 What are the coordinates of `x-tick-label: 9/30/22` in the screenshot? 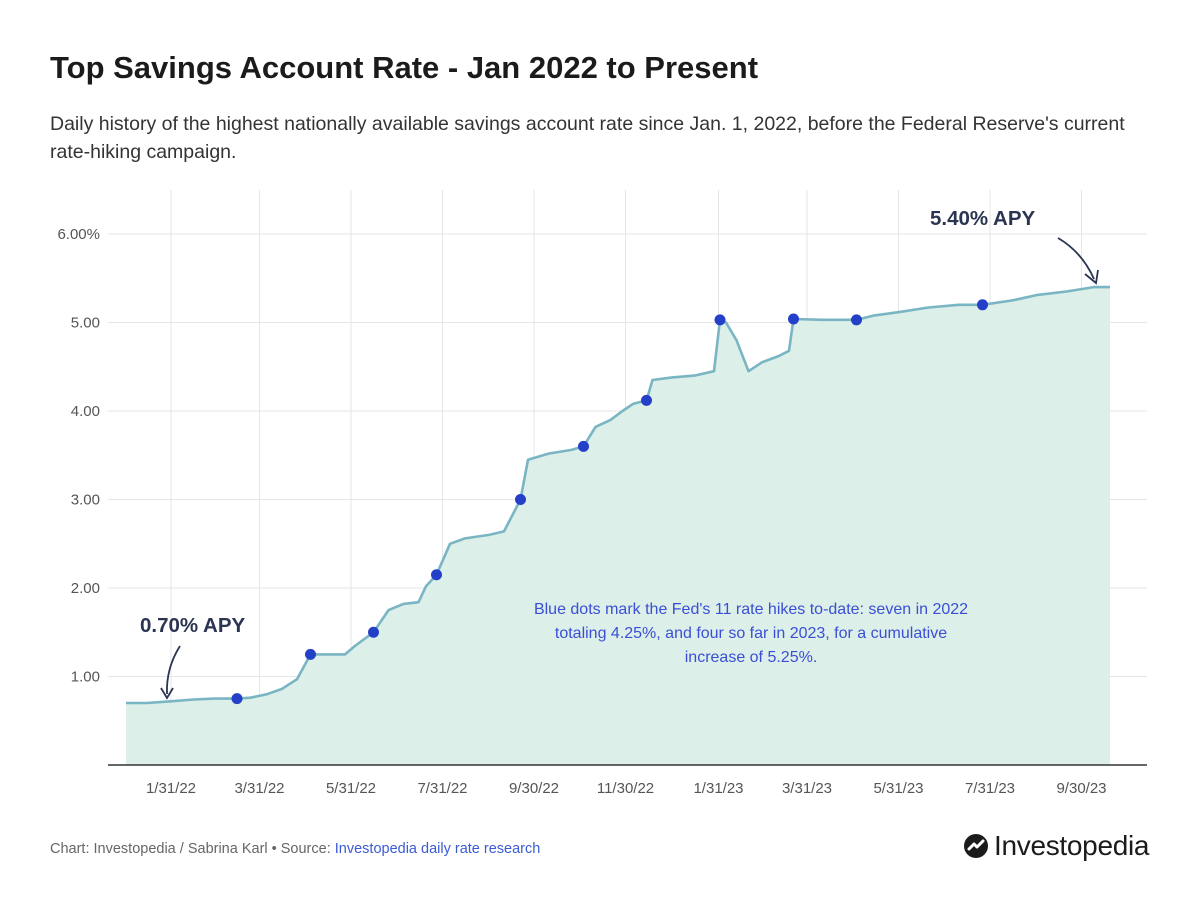 It's located at (534, 788).